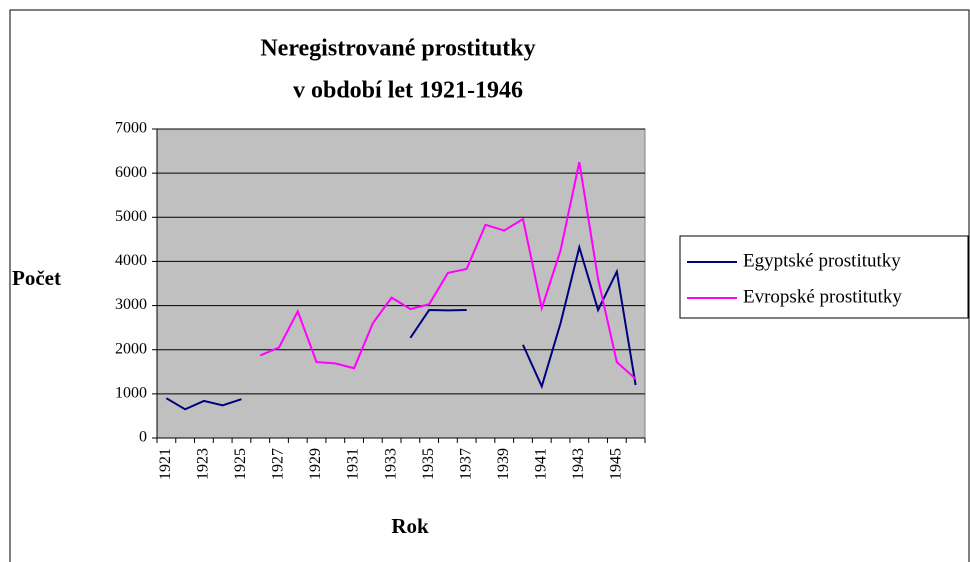 The width and height of the screenshot is (970, 562). I want to click on y-tick-label: 6000, so click(131, 172).